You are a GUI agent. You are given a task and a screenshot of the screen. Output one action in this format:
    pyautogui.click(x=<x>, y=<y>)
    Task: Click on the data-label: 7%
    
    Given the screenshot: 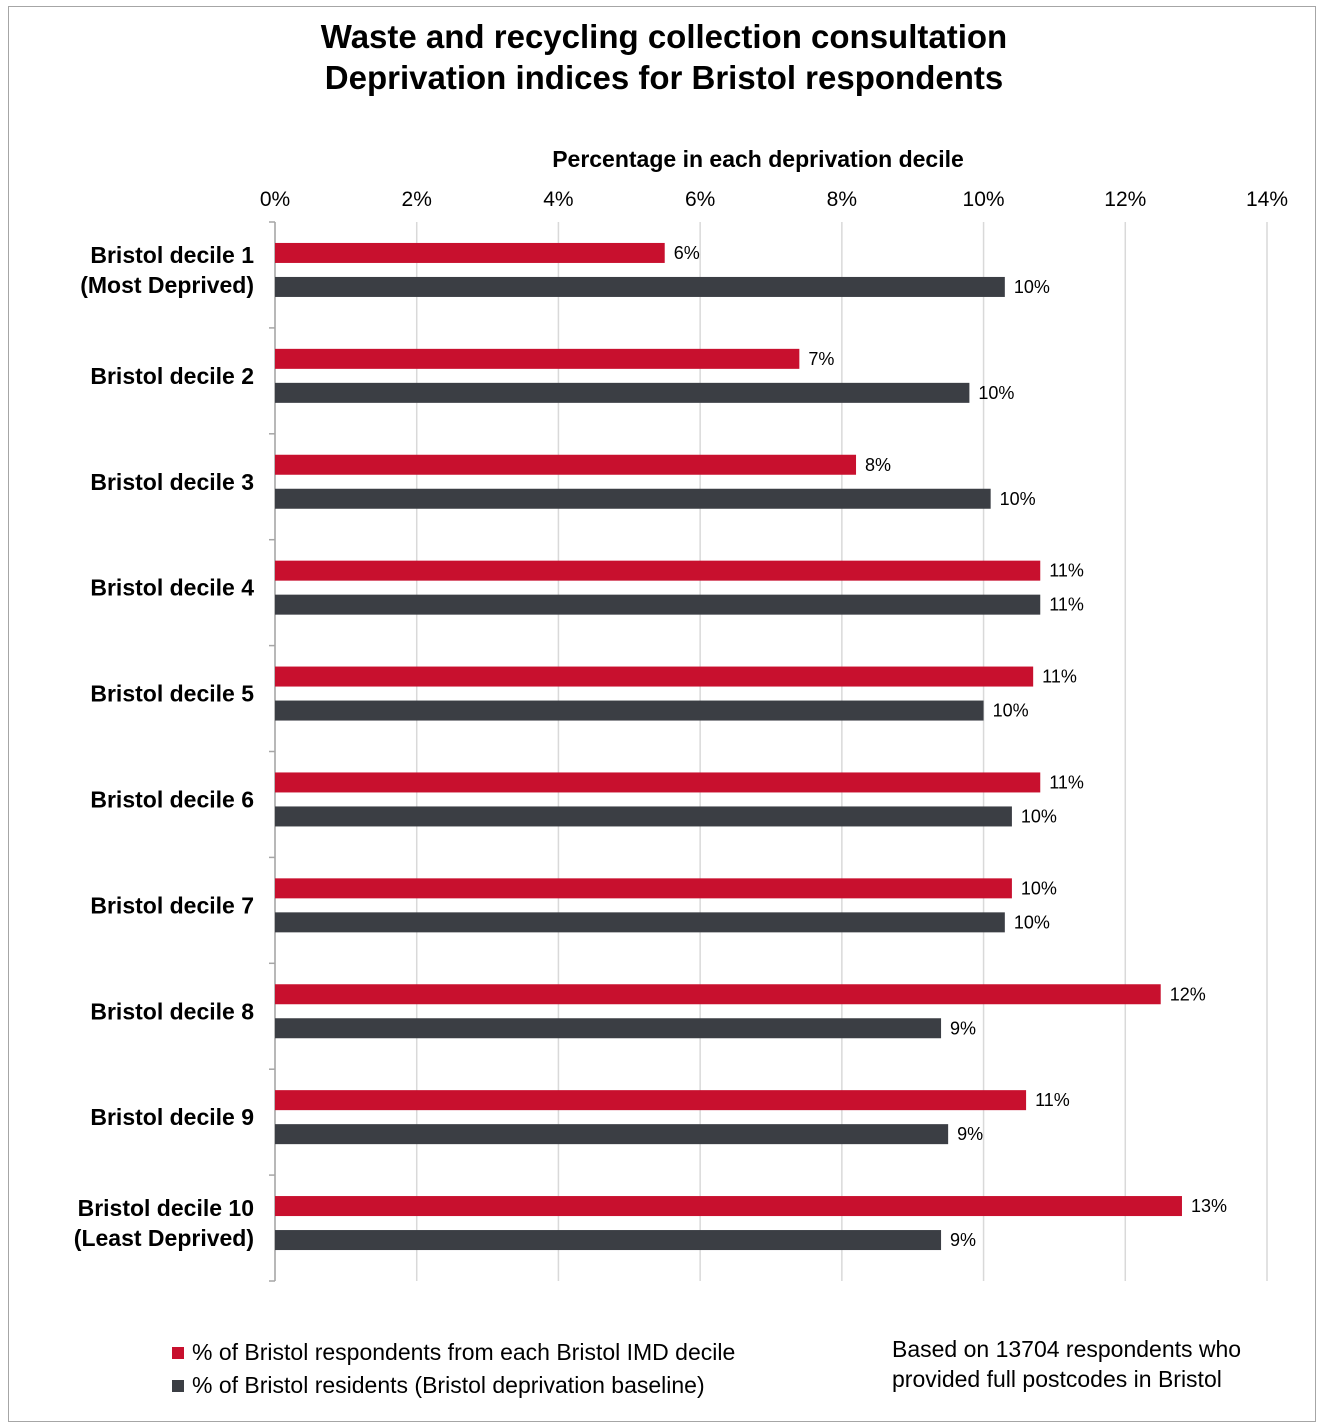 What is the action you would take?
    pyautogui.click(x=821, y=359)
    